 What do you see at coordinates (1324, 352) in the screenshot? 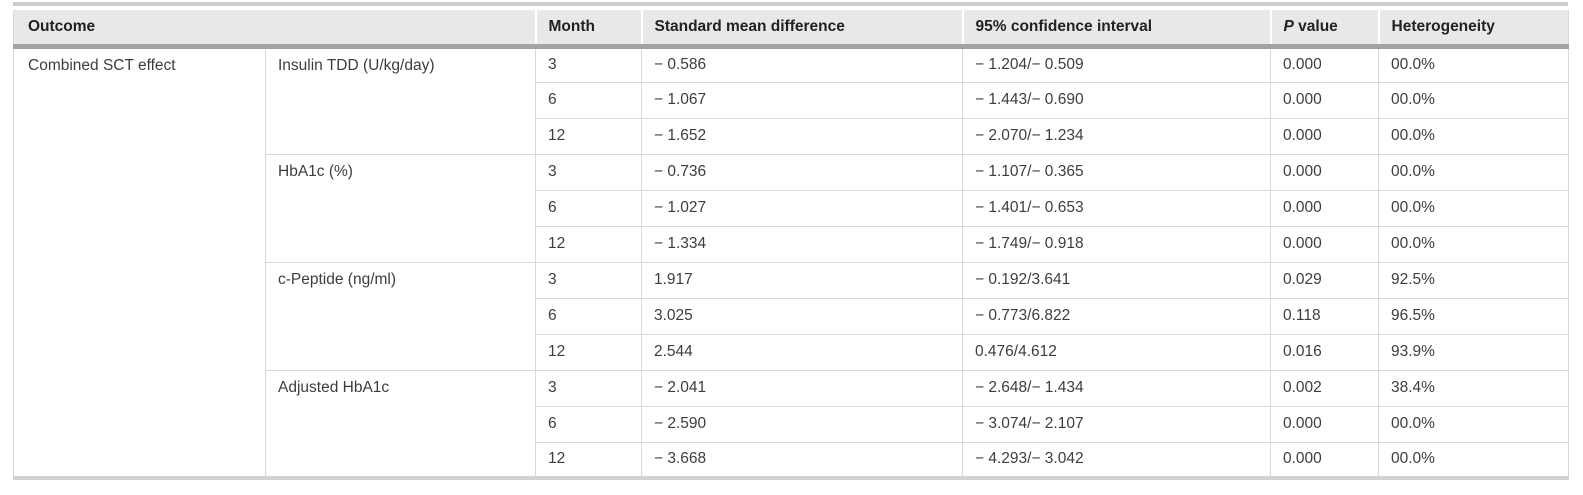
I see `cell-p-value: 0.016` at bounding box center [1324, 352].